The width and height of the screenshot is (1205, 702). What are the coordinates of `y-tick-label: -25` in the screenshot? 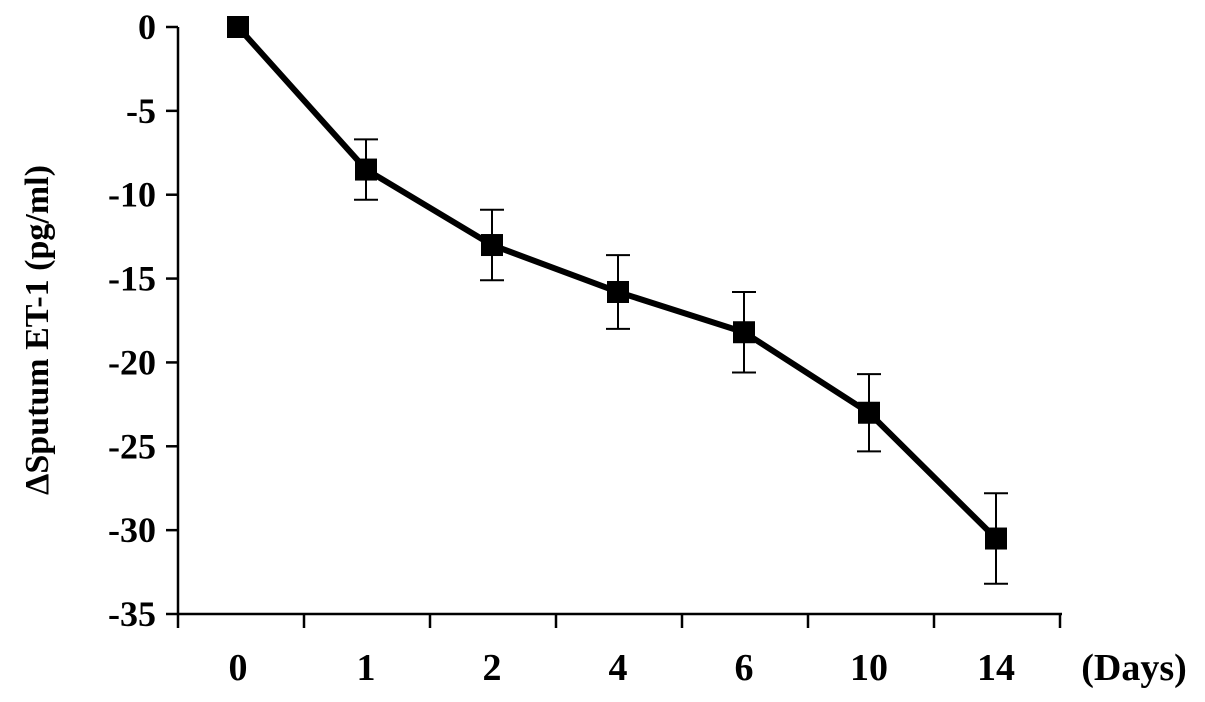 It's located at (132, 446).